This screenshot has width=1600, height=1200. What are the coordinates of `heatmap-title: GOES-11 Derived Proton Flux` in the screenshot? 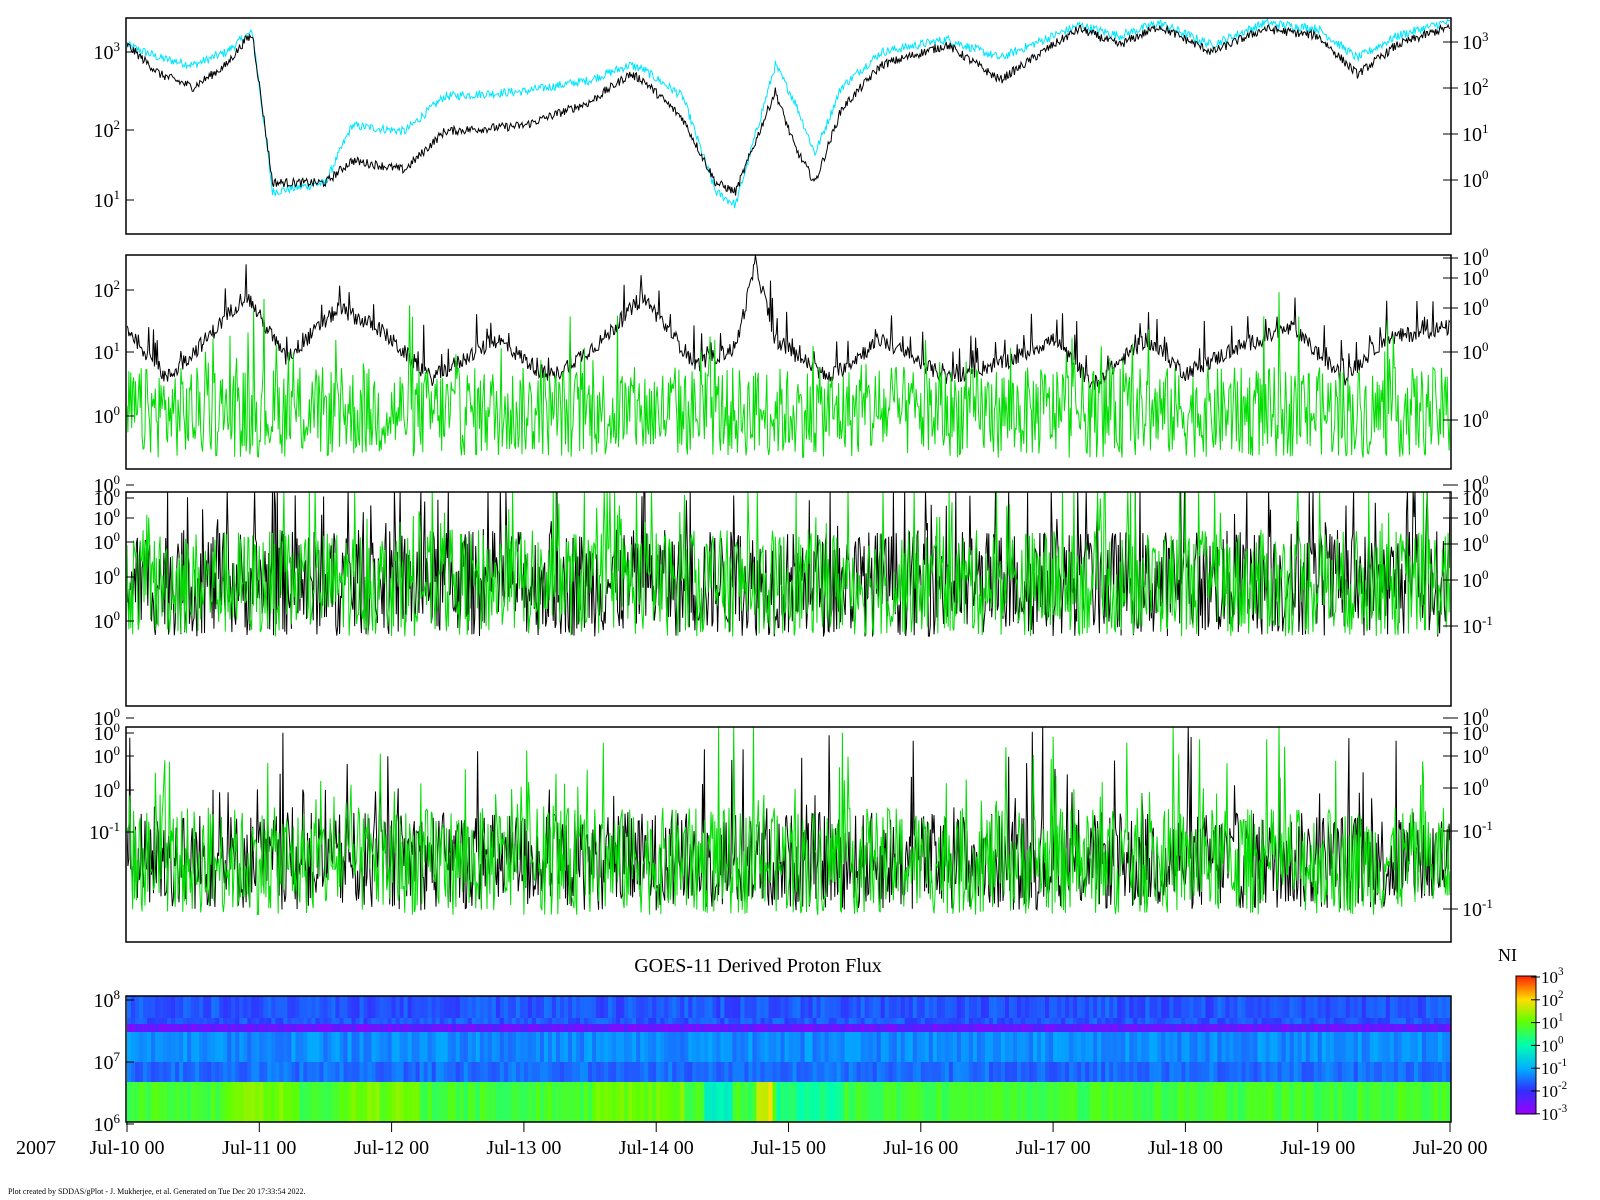 It's located at (758, 966).